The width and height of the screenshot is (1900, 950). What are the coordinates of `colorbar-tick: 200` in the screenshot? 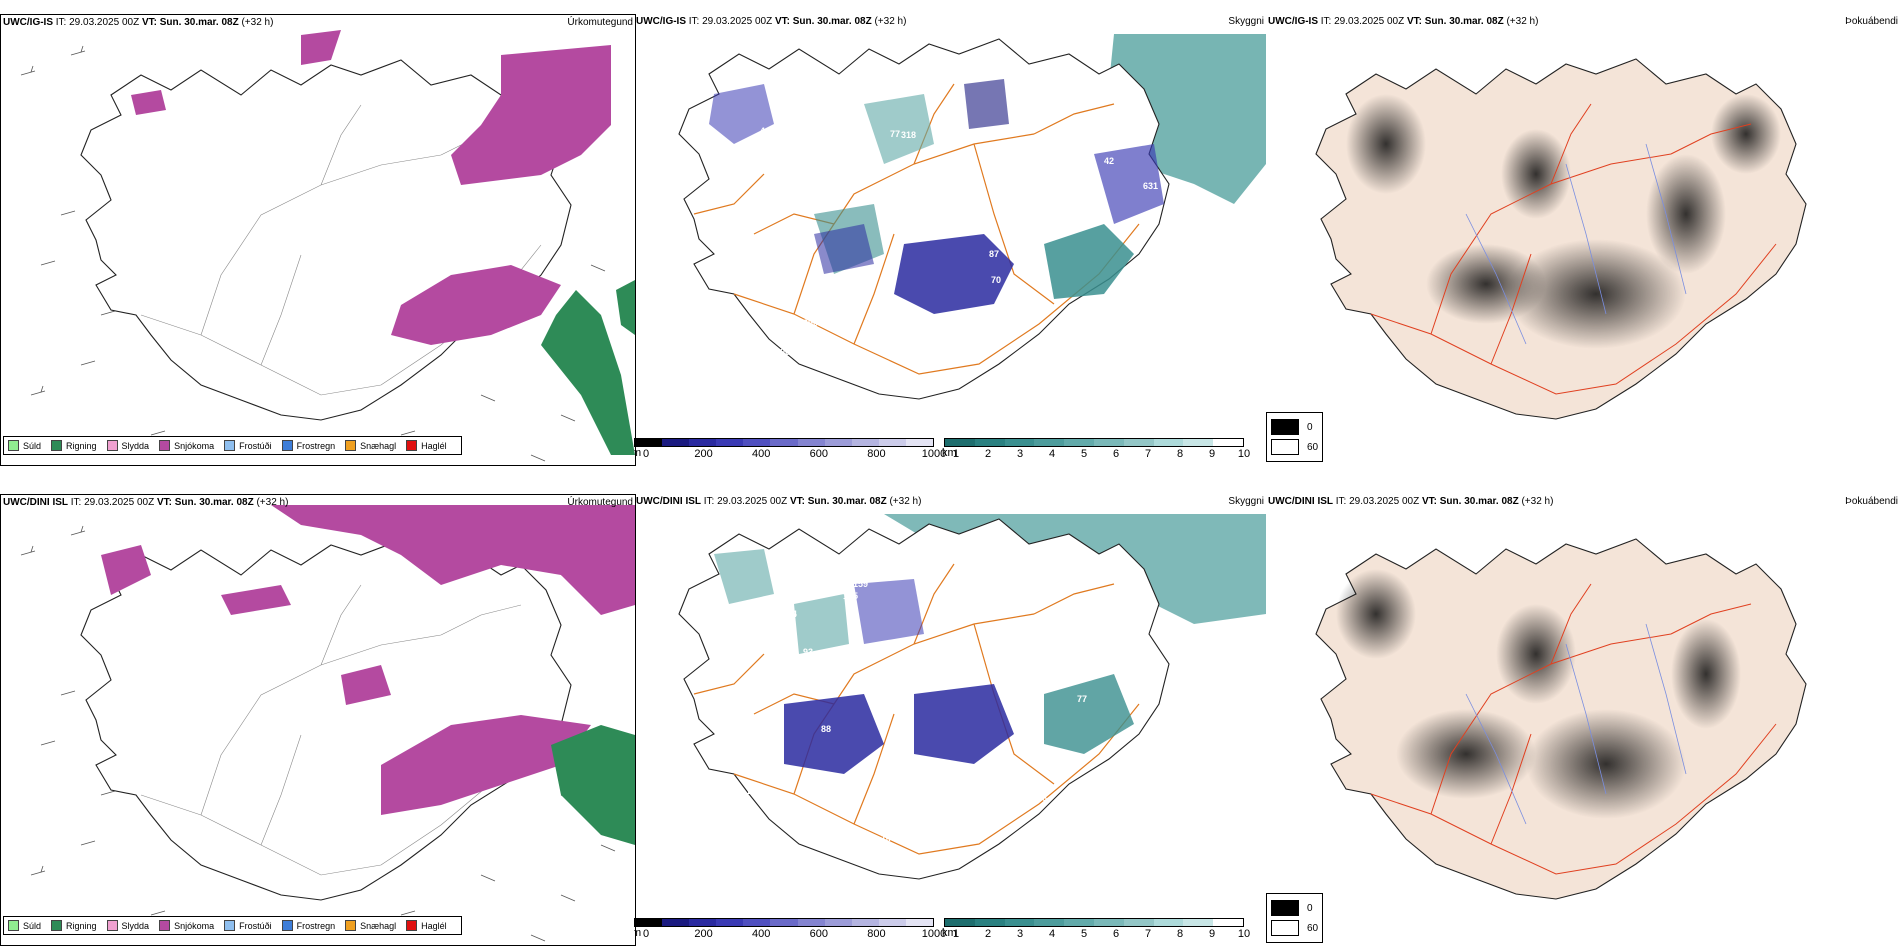 It's located at (703, 454).